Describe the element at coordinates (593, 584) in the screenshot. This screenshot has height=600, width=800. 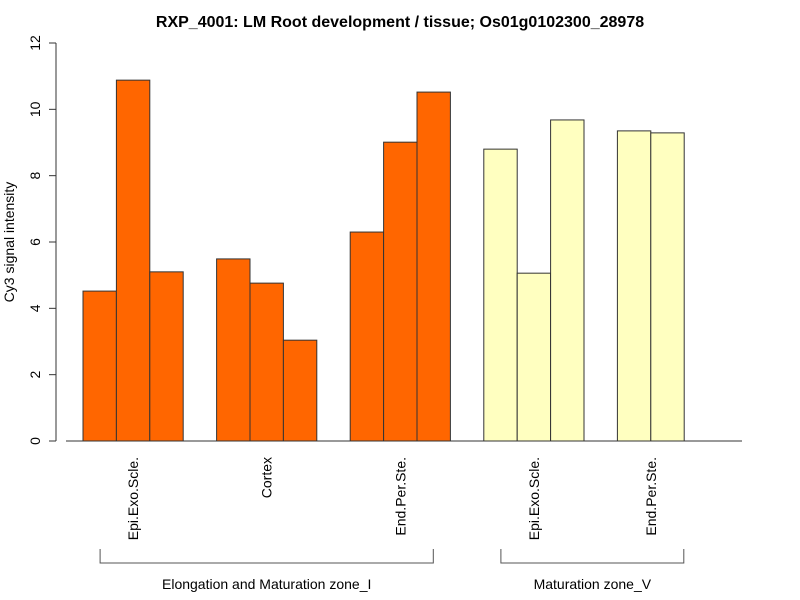
I see `group-label: Maturation zone_V` at that location.